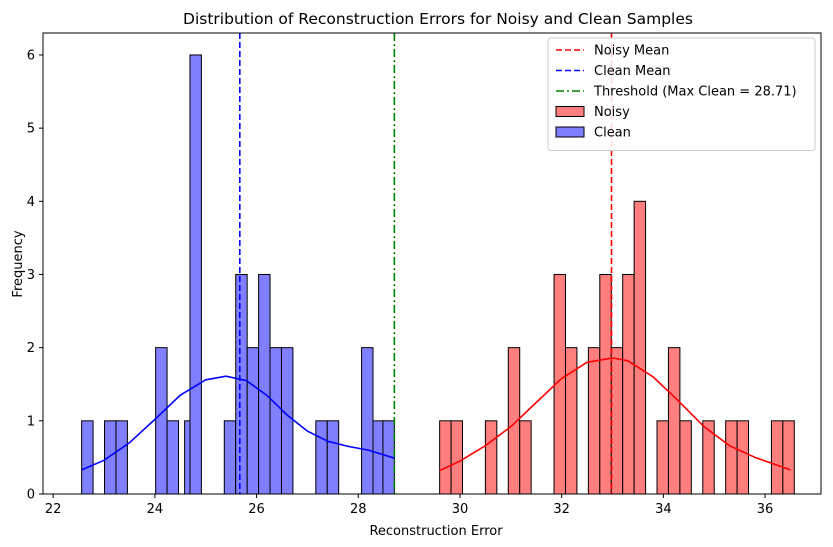  Describe the element at coordinates (31, 421) in the screenshot. I see `y-tick-label: 1` at that location.